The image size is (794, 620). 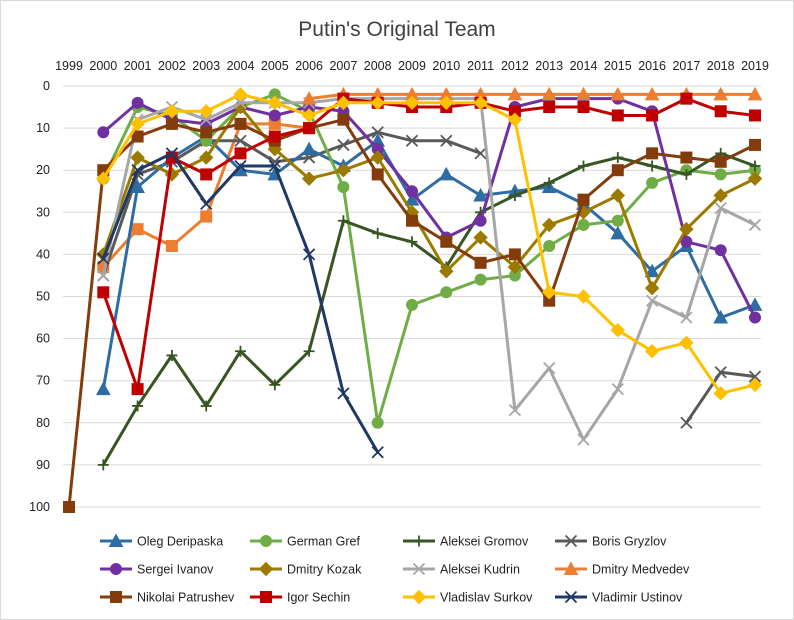 I want to click on legend-label: Sergei Ivanov, so click(x=175, y=570).